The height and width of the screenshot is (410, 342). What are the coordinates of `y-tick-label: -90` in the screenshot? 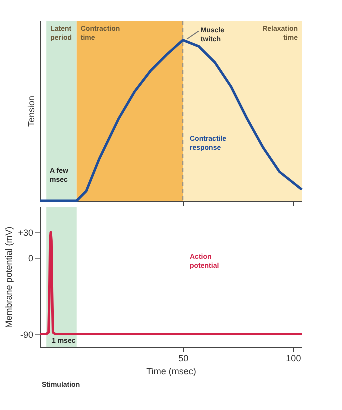 It's located at (27, 335).